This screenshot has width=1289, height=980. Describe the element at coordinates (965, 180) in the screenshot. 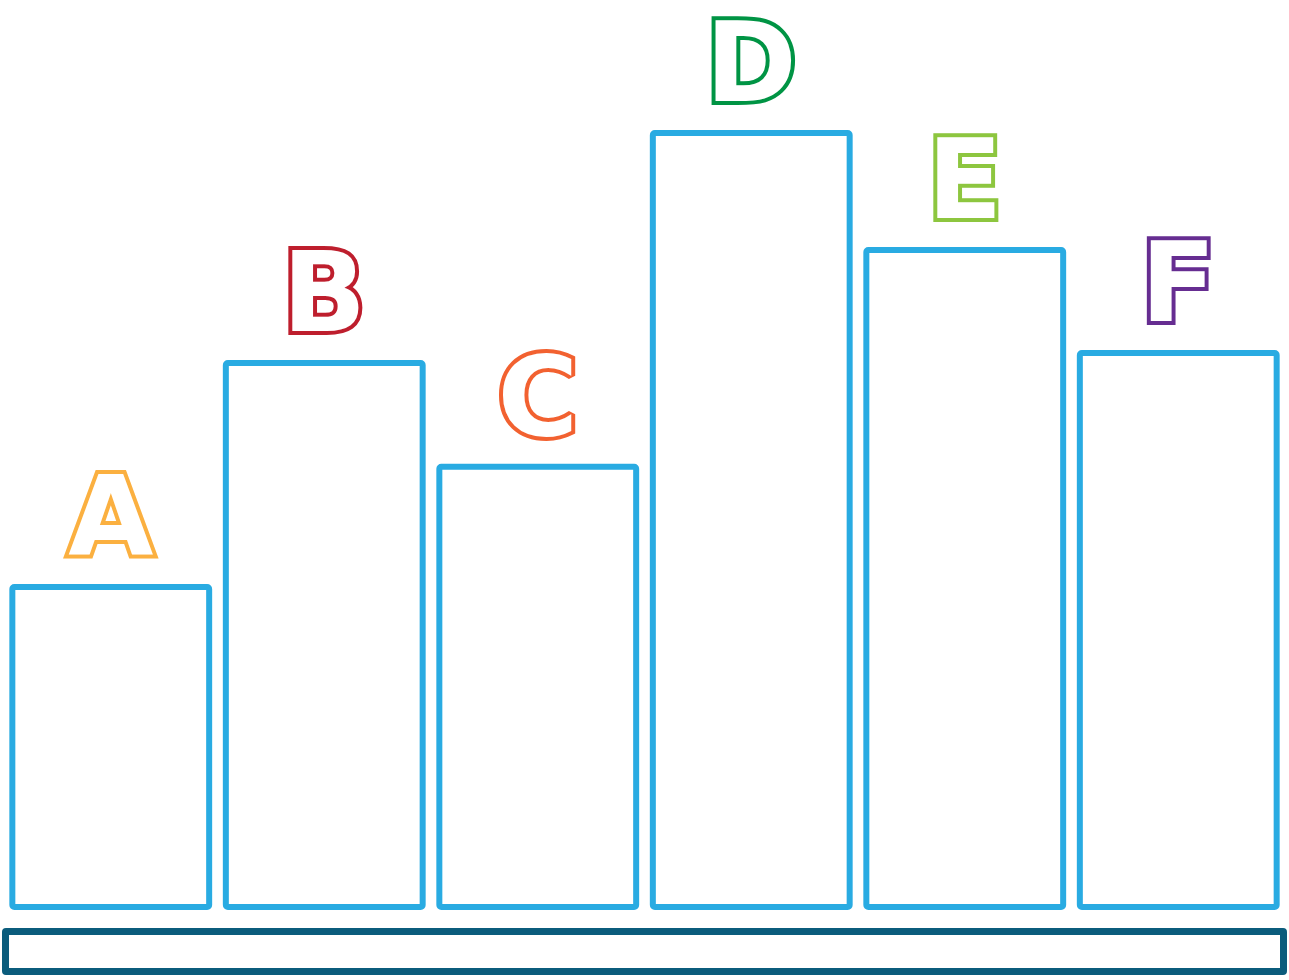

I see `x-tick-label: E` at that location.